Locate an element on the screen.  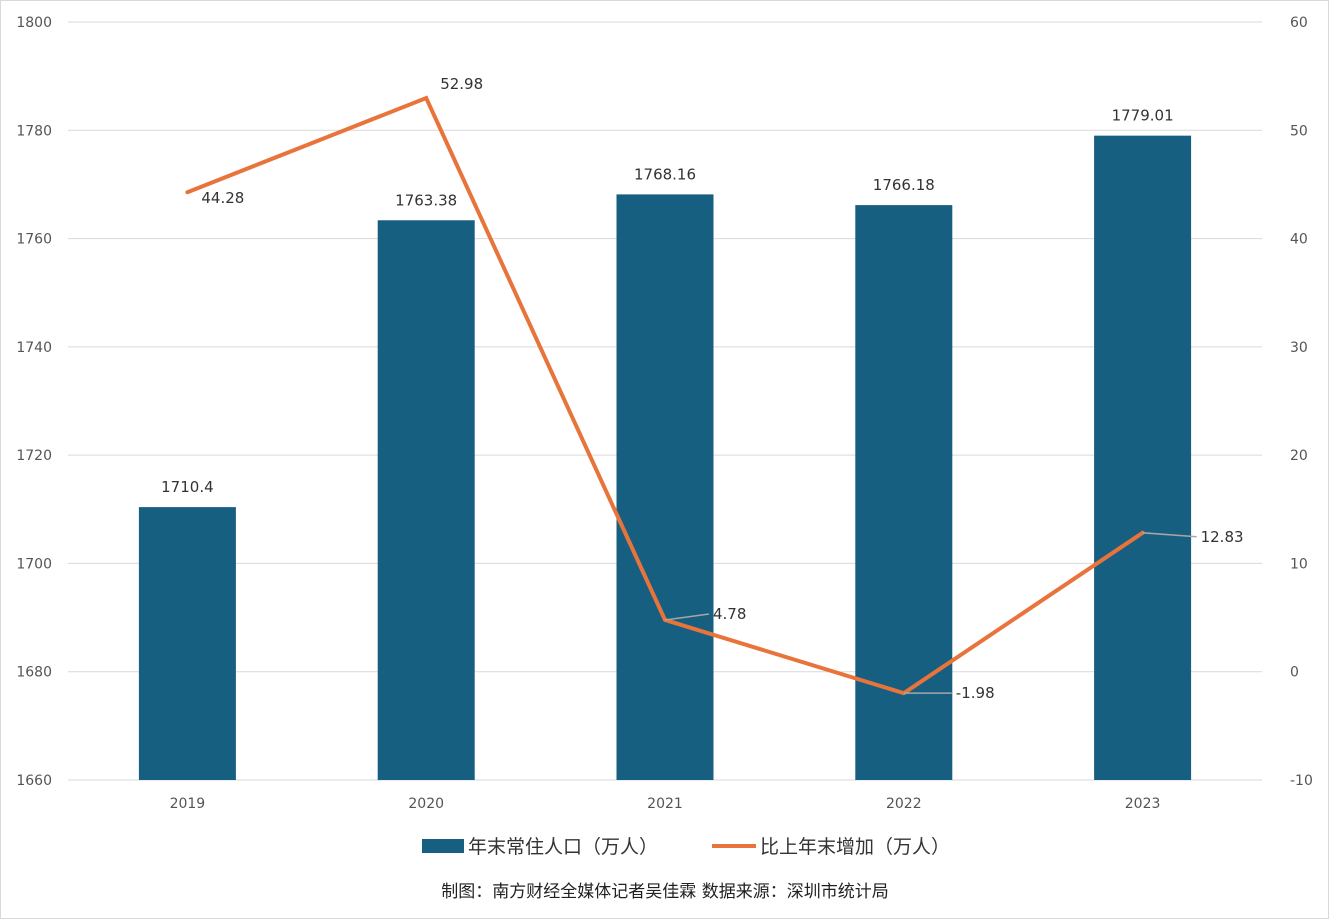
line-data-label: 44.28 is located at coordinates (222, 198).